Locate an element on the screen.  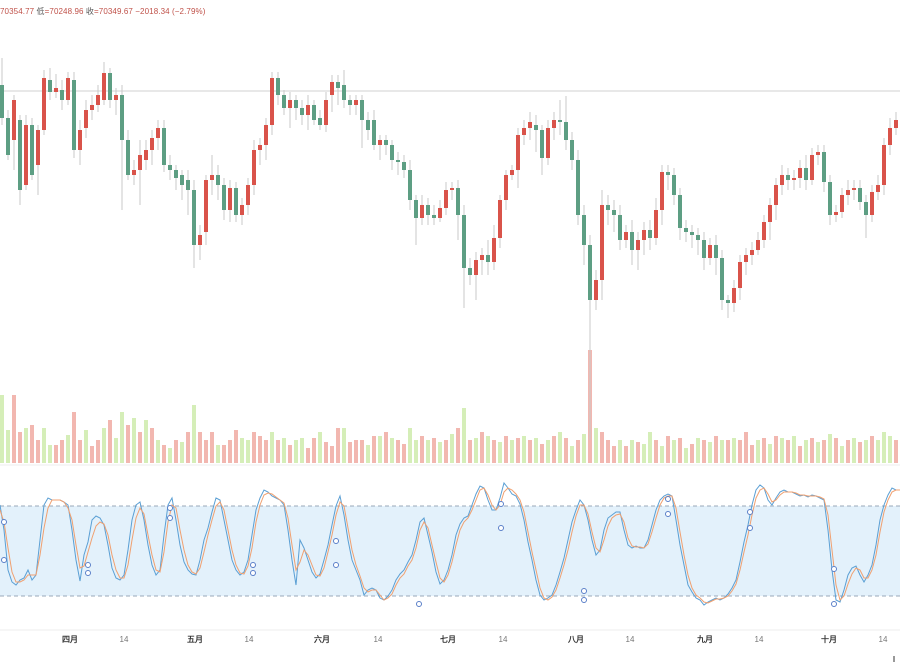
axis-tick-label: 五月 is located at coordinates (195, 639).